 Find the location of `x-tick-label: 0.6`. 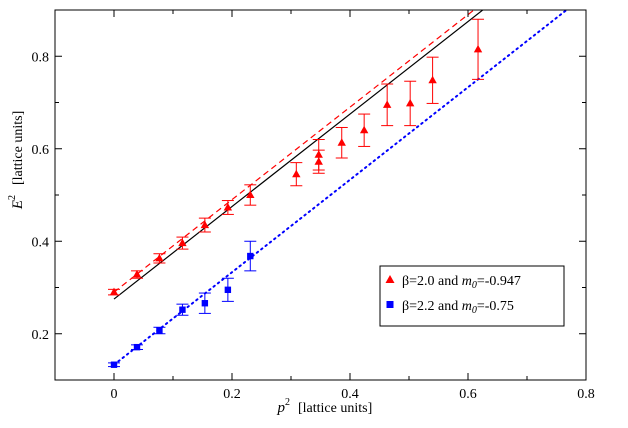

x-tick-label: 0.6 is located at coordinates (468, 394).